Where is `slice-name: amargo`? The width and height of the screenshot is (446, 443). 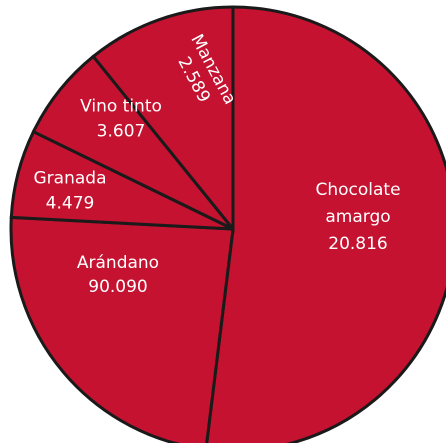
slice-name: amargo is located at coordinates (357, 217).